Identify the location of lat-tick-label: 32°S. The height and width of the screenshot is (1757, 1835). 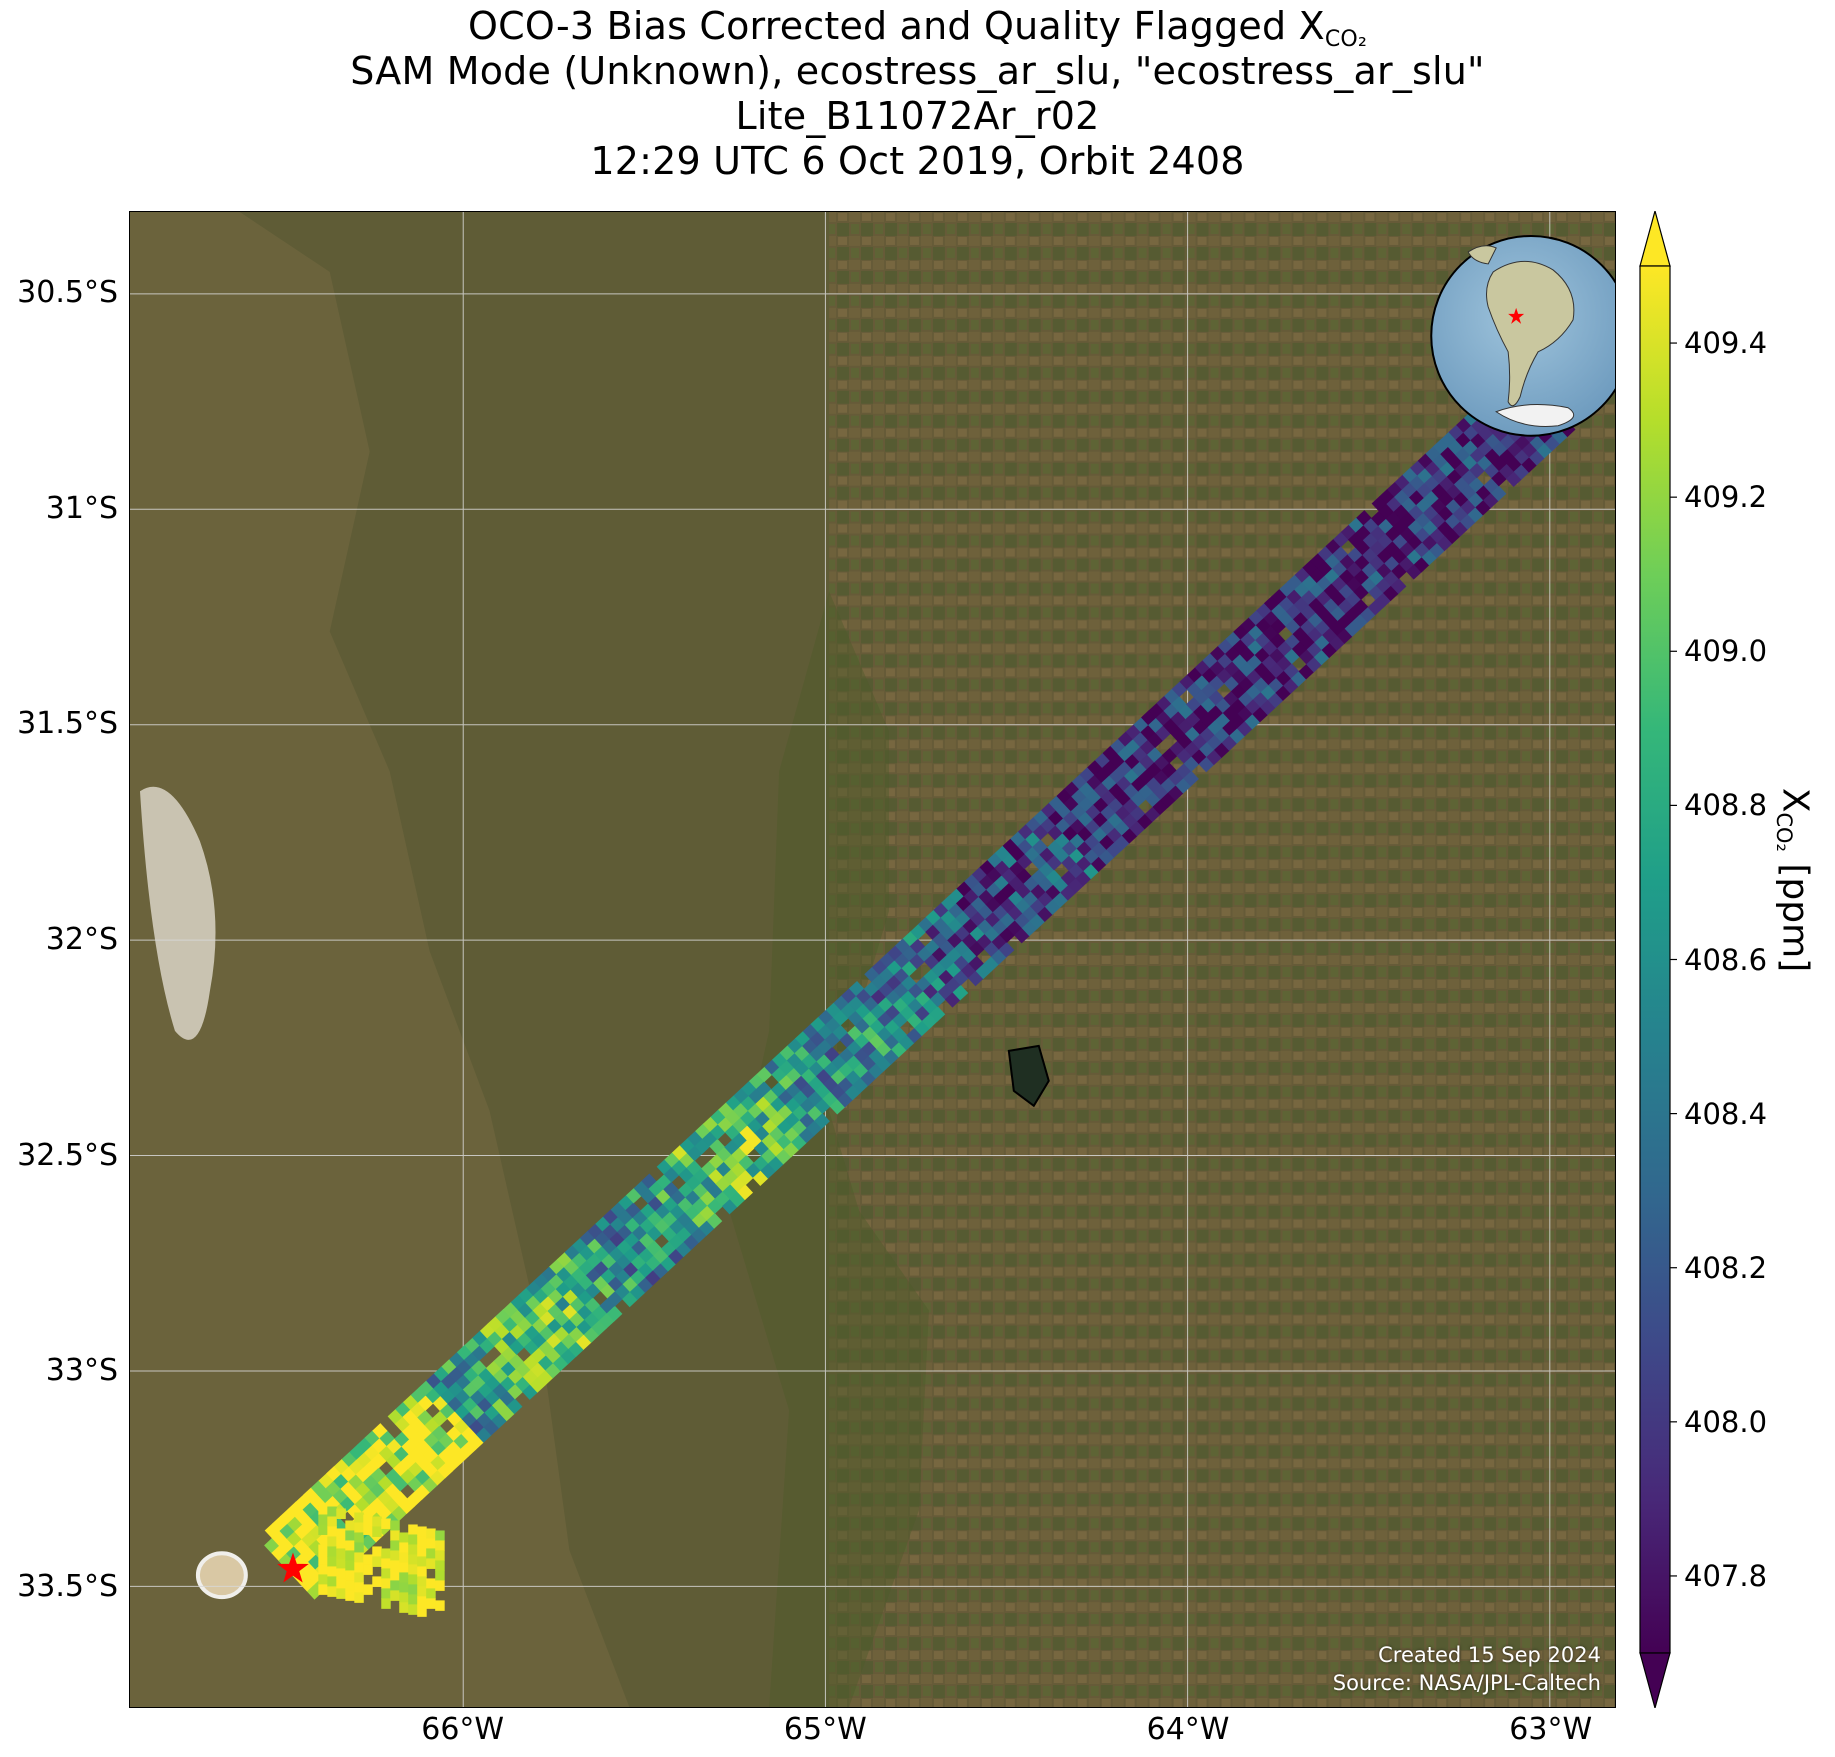
(81, 940).